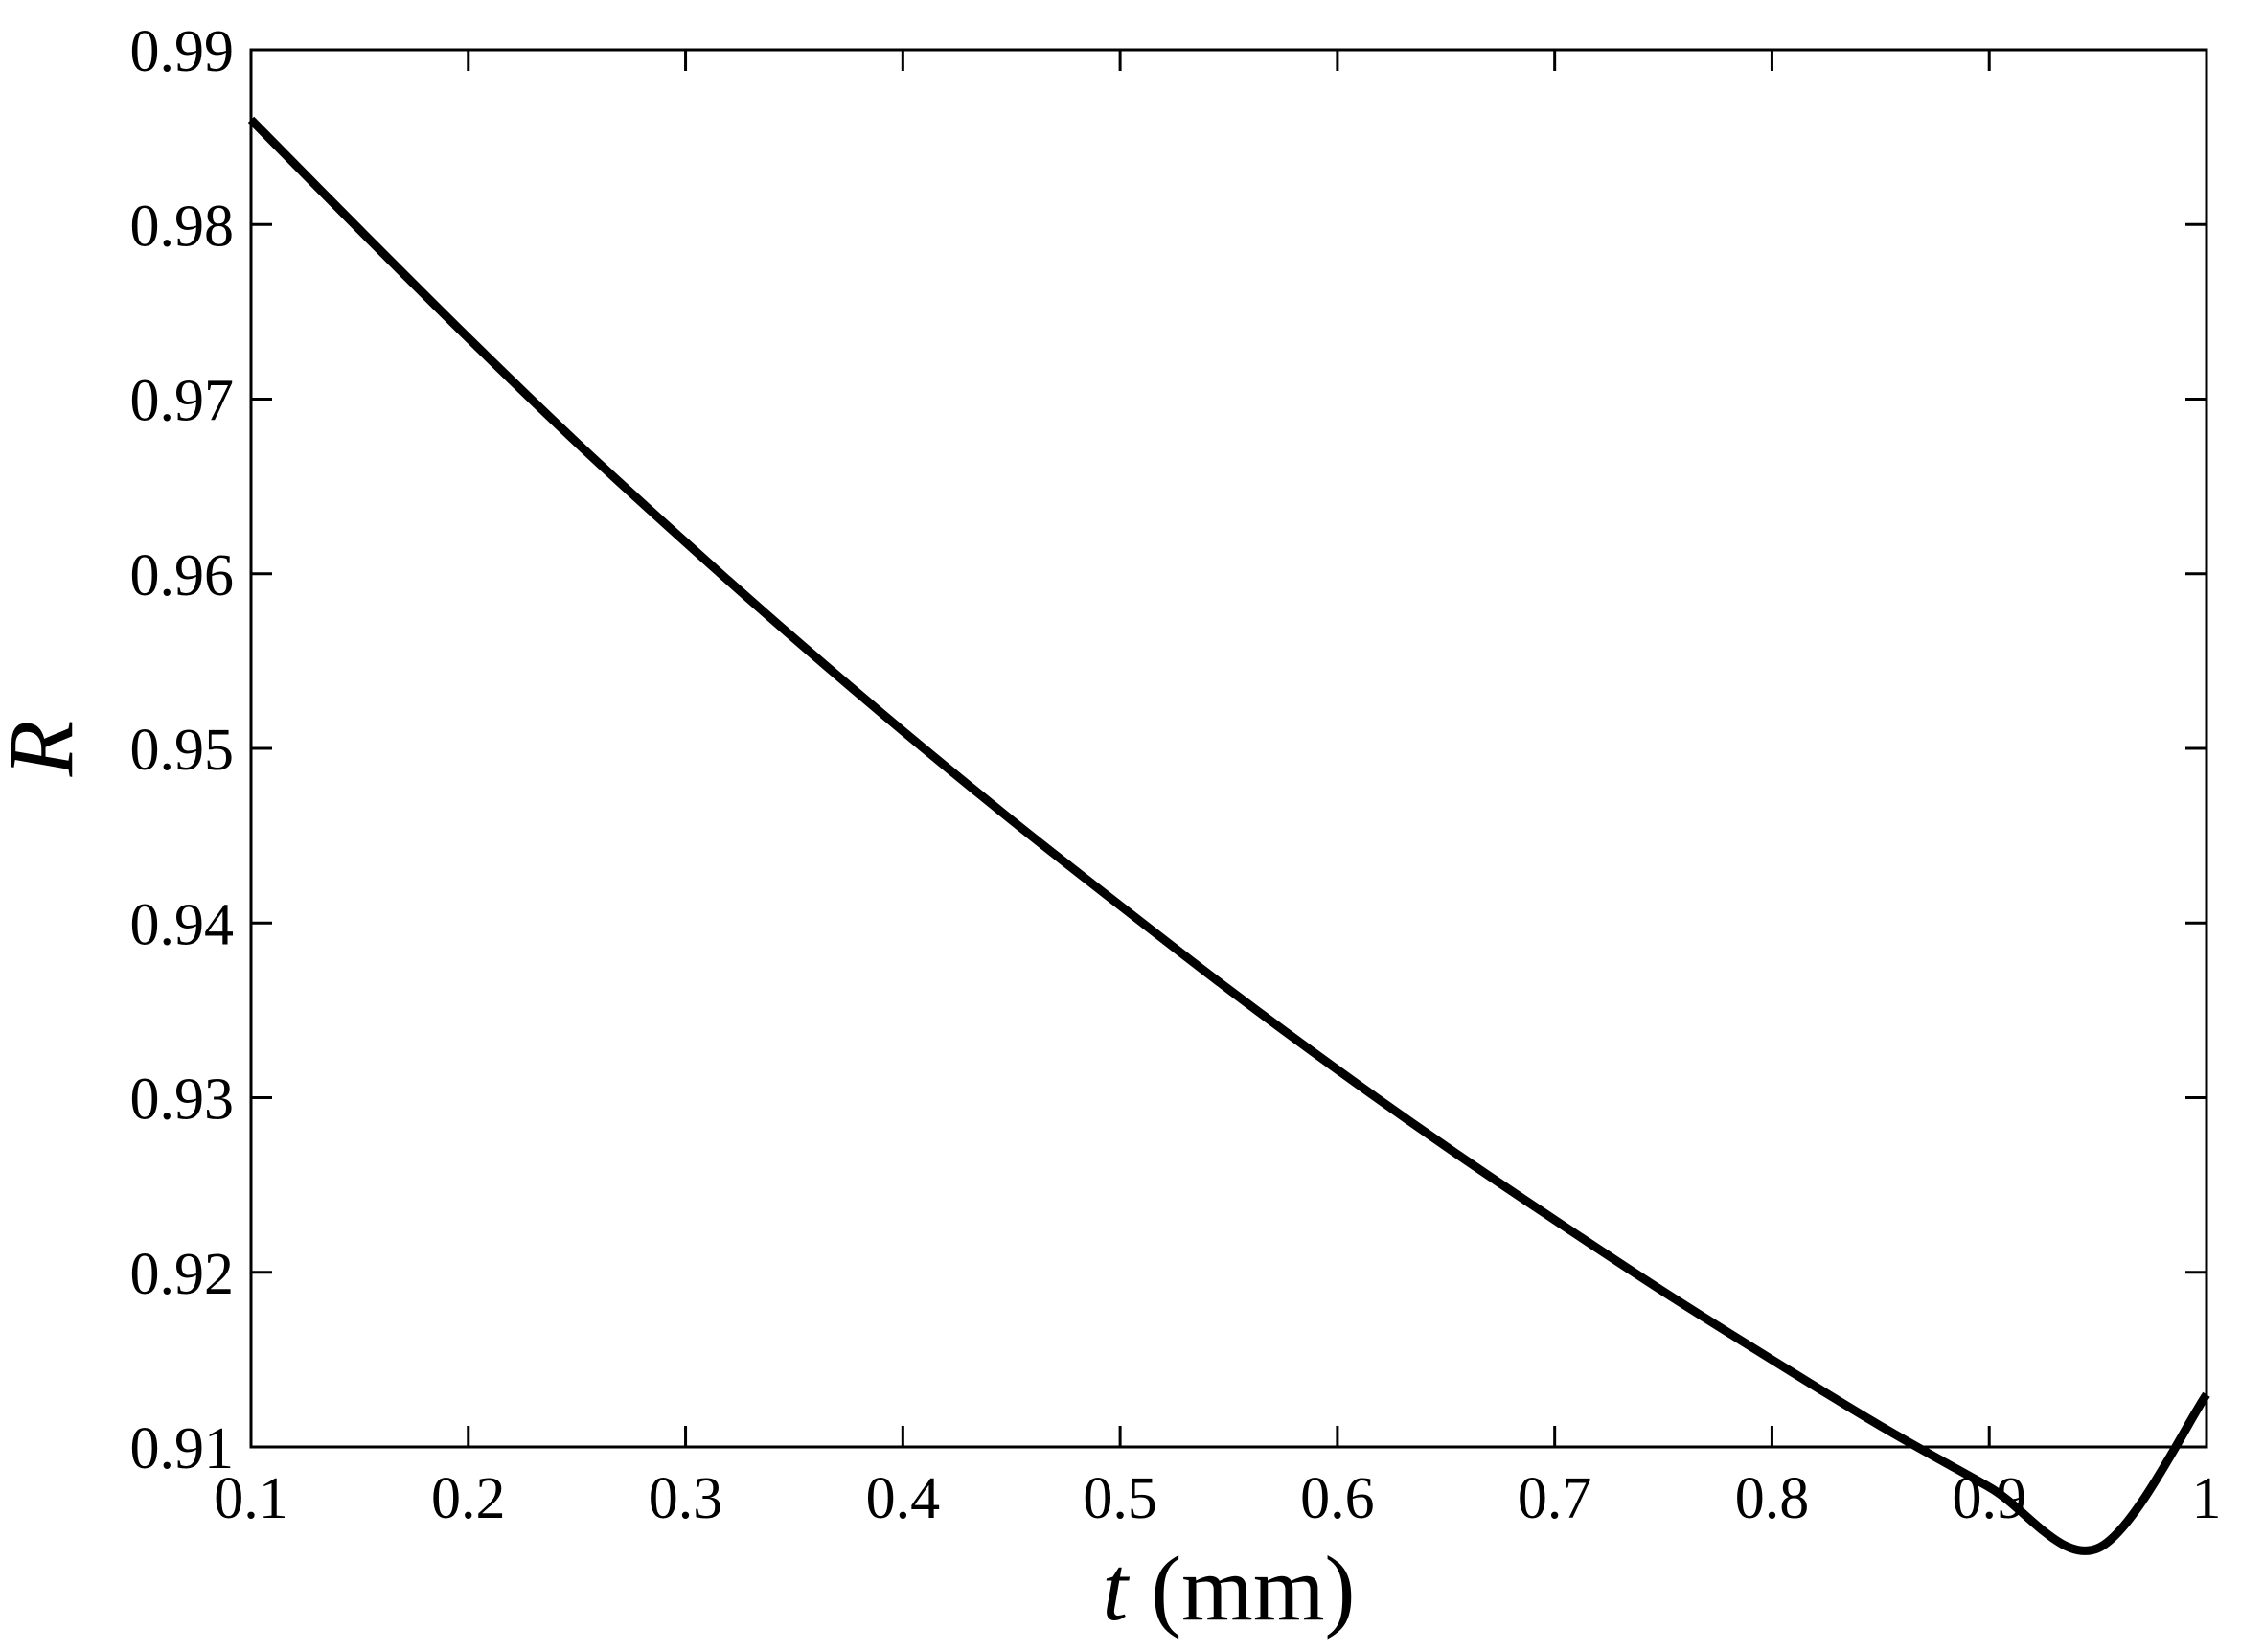 The image size is (2241, 1652). I want to click on x-tick-label: 0.8, so click(1772, 1498).